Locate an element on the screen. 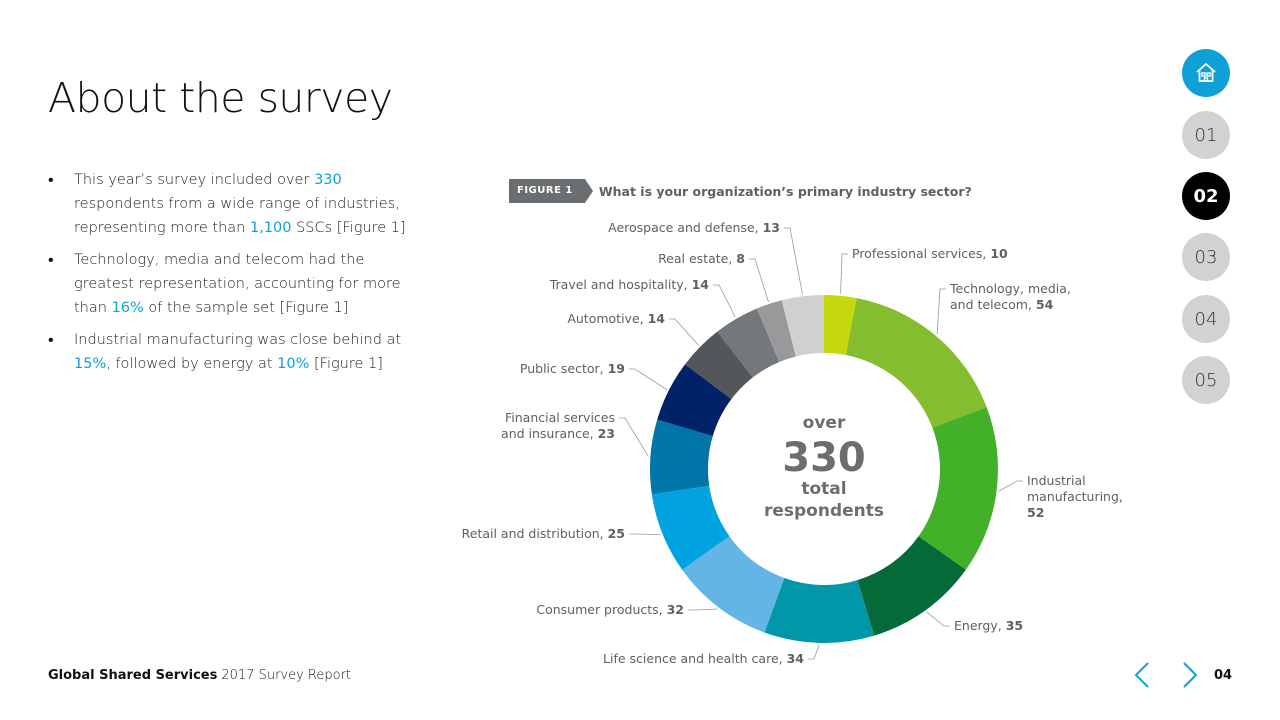 This screenshot has width=1280, height=720. slice-label: Professional services, 10 is located at coordinates (930, 253).